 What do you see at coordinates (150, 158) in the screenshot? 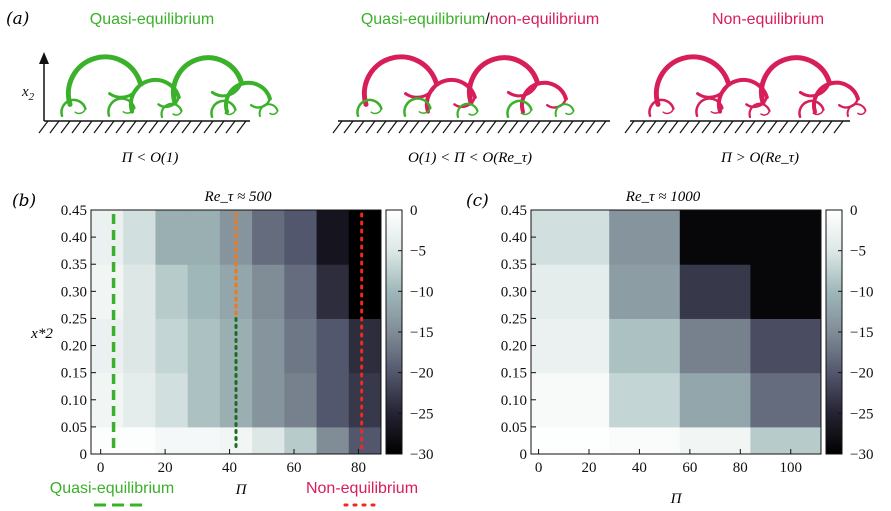
I see `regime1-condition: Π < O(1)` at bounding box center [150, 158].